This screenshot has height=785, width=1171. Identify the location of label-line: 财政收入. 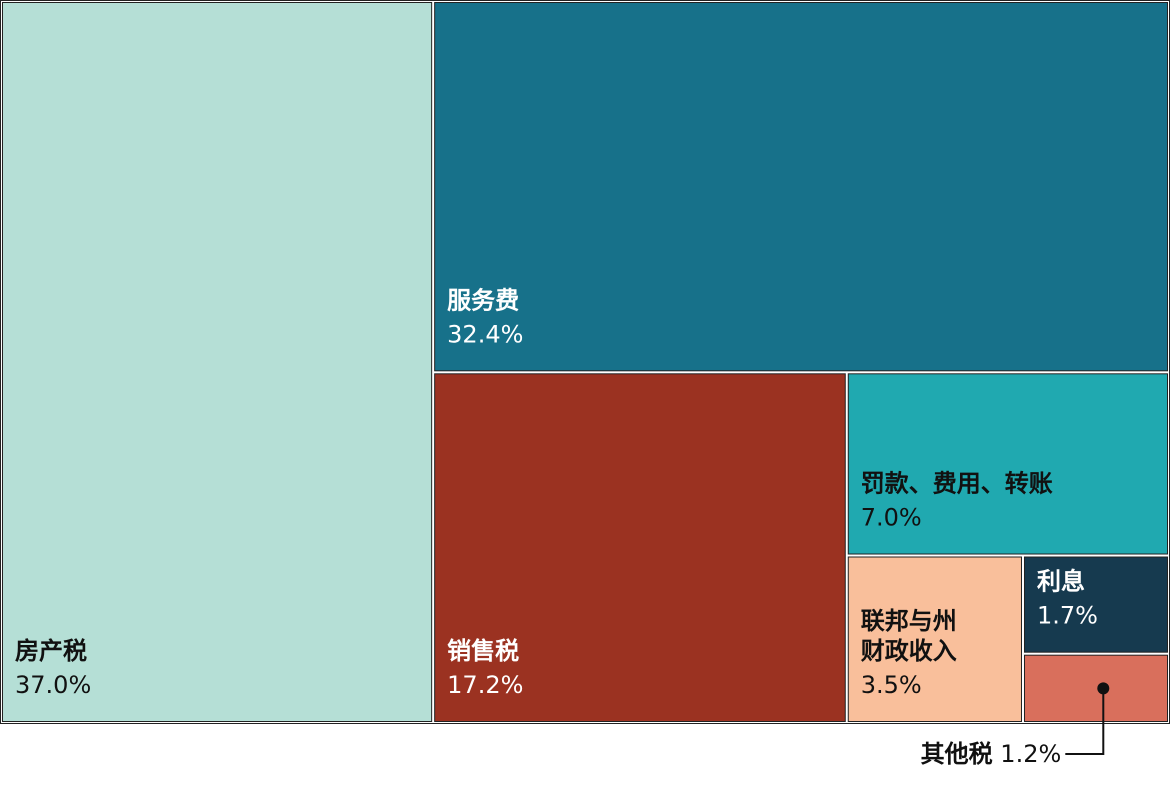
(909, 651).